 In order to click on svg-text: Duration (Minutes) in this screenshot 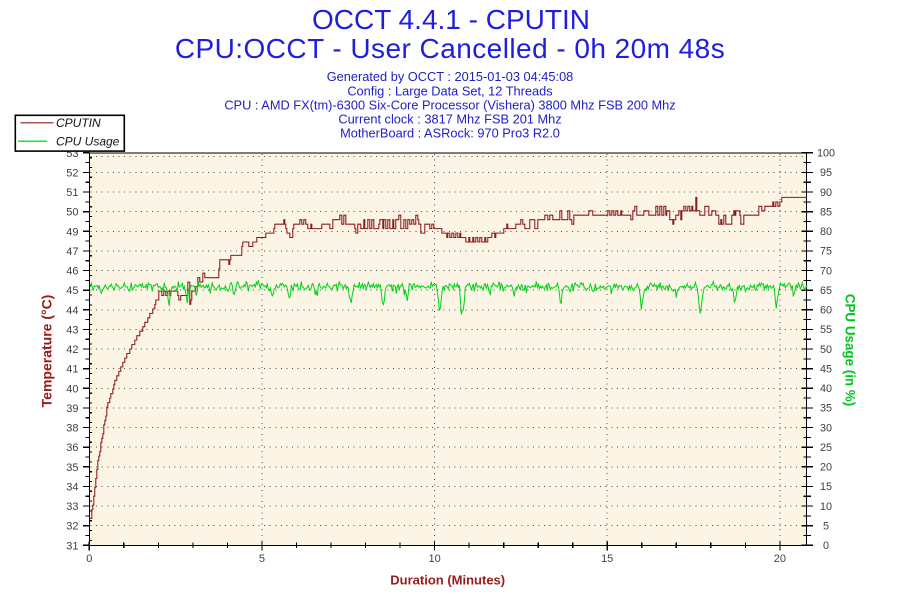, I will do `click(447, 580)`.